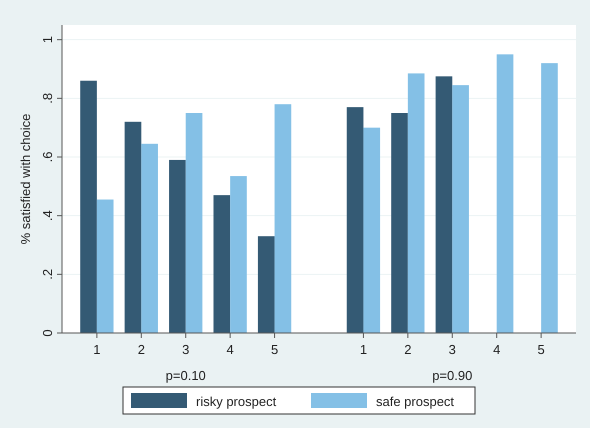  What do you see at coordinates (236, 401) in the screenshot?
I see `legend-label: risky prospect` at bounding box center [236, 401].